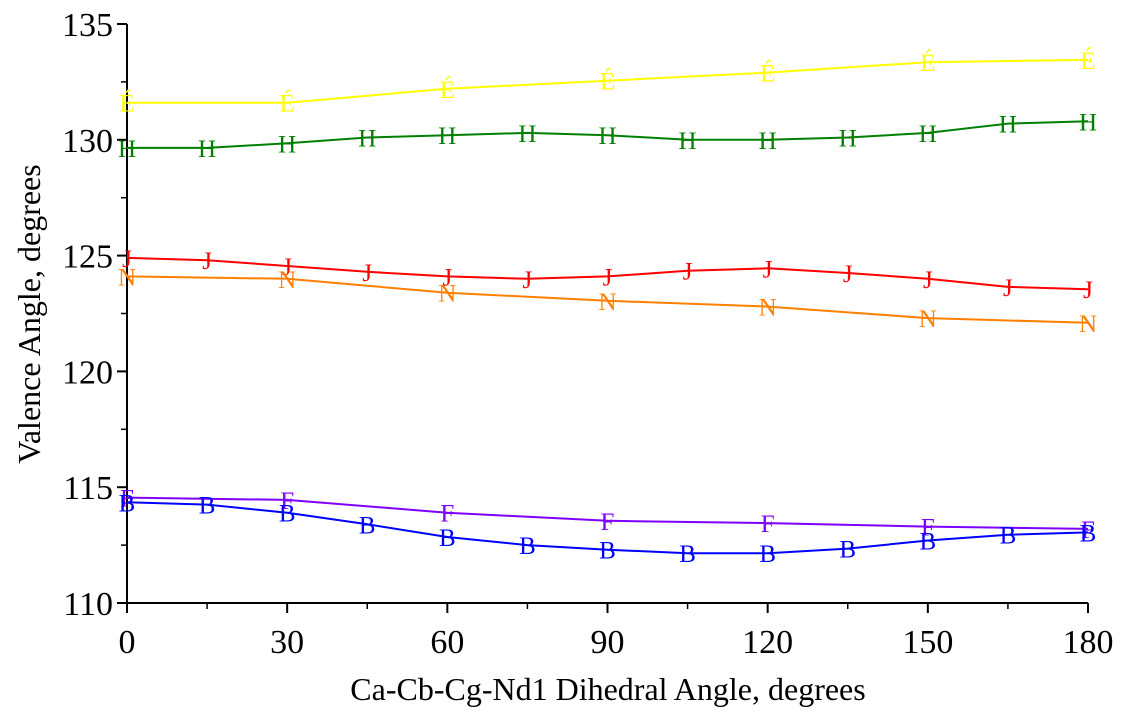 This screenshot has height=713, width=1122. What do you see at coordinates (87, 141) in the screenshot?
I see `y-tick-label: 130` at bounding box center [87, 141].